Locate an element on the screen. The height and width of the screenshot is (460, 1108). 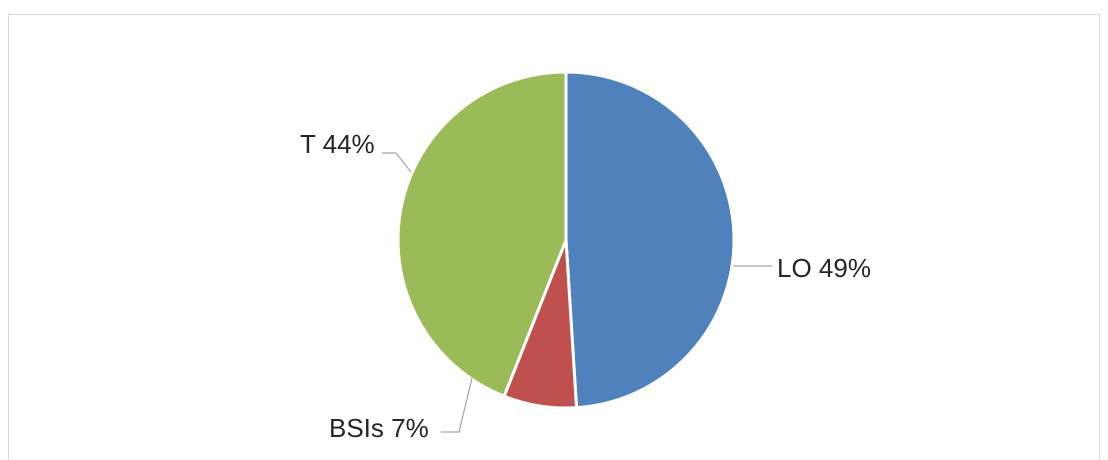
data-label-t: T 44% is located at coordinates (337, 144).